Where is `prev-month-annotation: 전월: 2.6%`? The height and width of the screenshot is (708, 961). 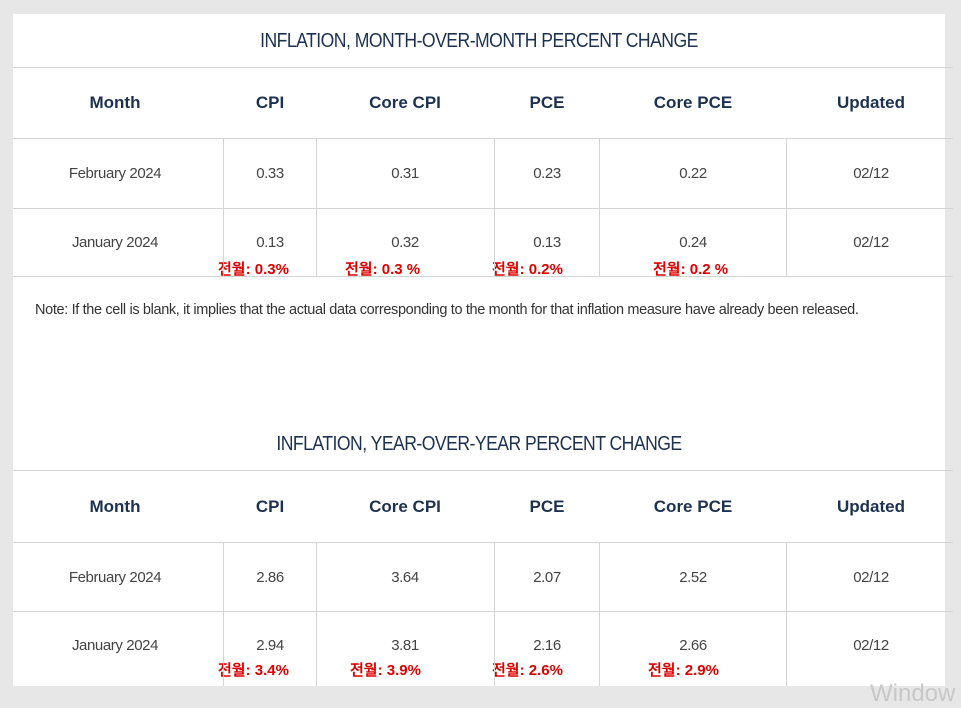 prev-month-annotation: 전월: 2.6% is located at coordinates (527, 670).